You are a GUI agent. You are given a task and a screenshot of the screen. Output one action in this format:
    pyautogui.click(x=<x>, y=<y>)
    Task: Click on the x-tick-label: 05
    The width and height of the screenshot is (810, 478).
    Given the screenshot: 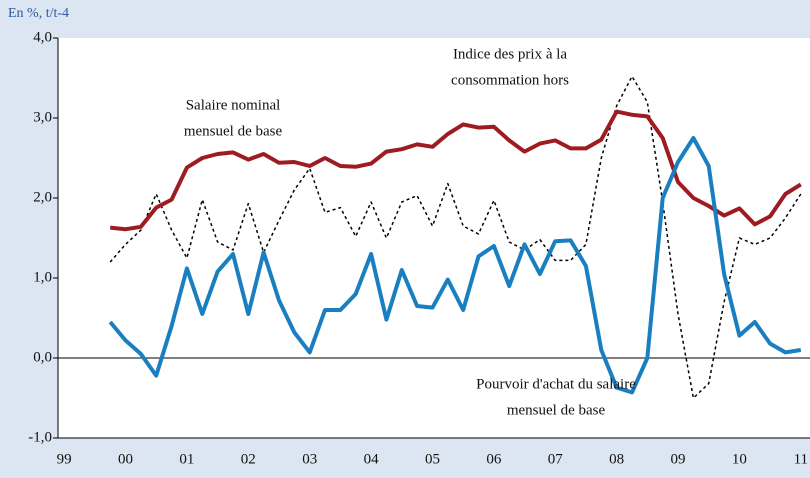 What is the action you would take?
    pyautogui.click(x=432, y=459)
    